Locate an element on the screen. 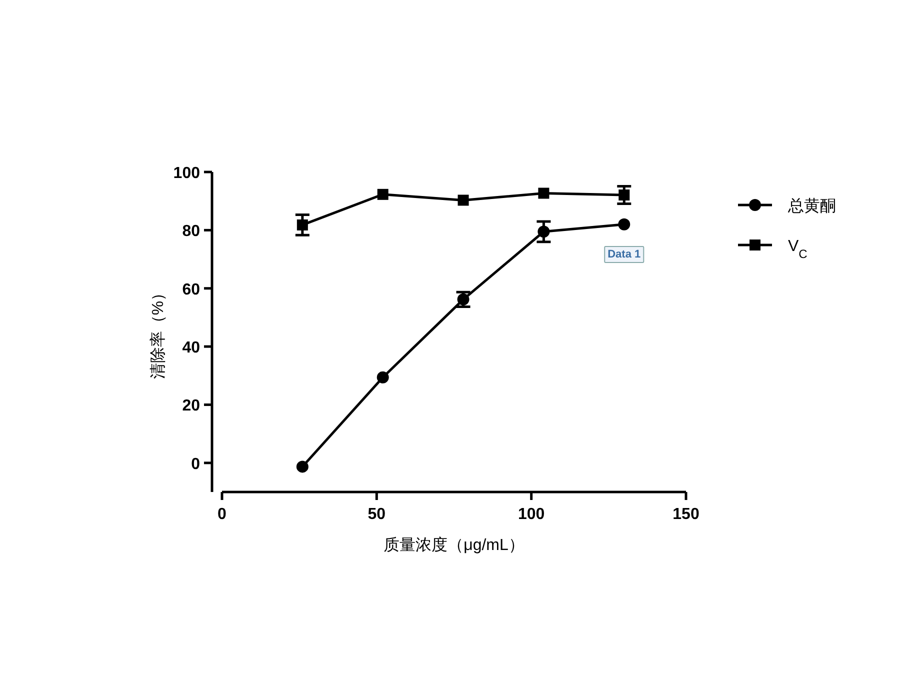 The height and width of the screenshot is (675, 900). x-tick-label: 150 is located at coordinates (686, 514).